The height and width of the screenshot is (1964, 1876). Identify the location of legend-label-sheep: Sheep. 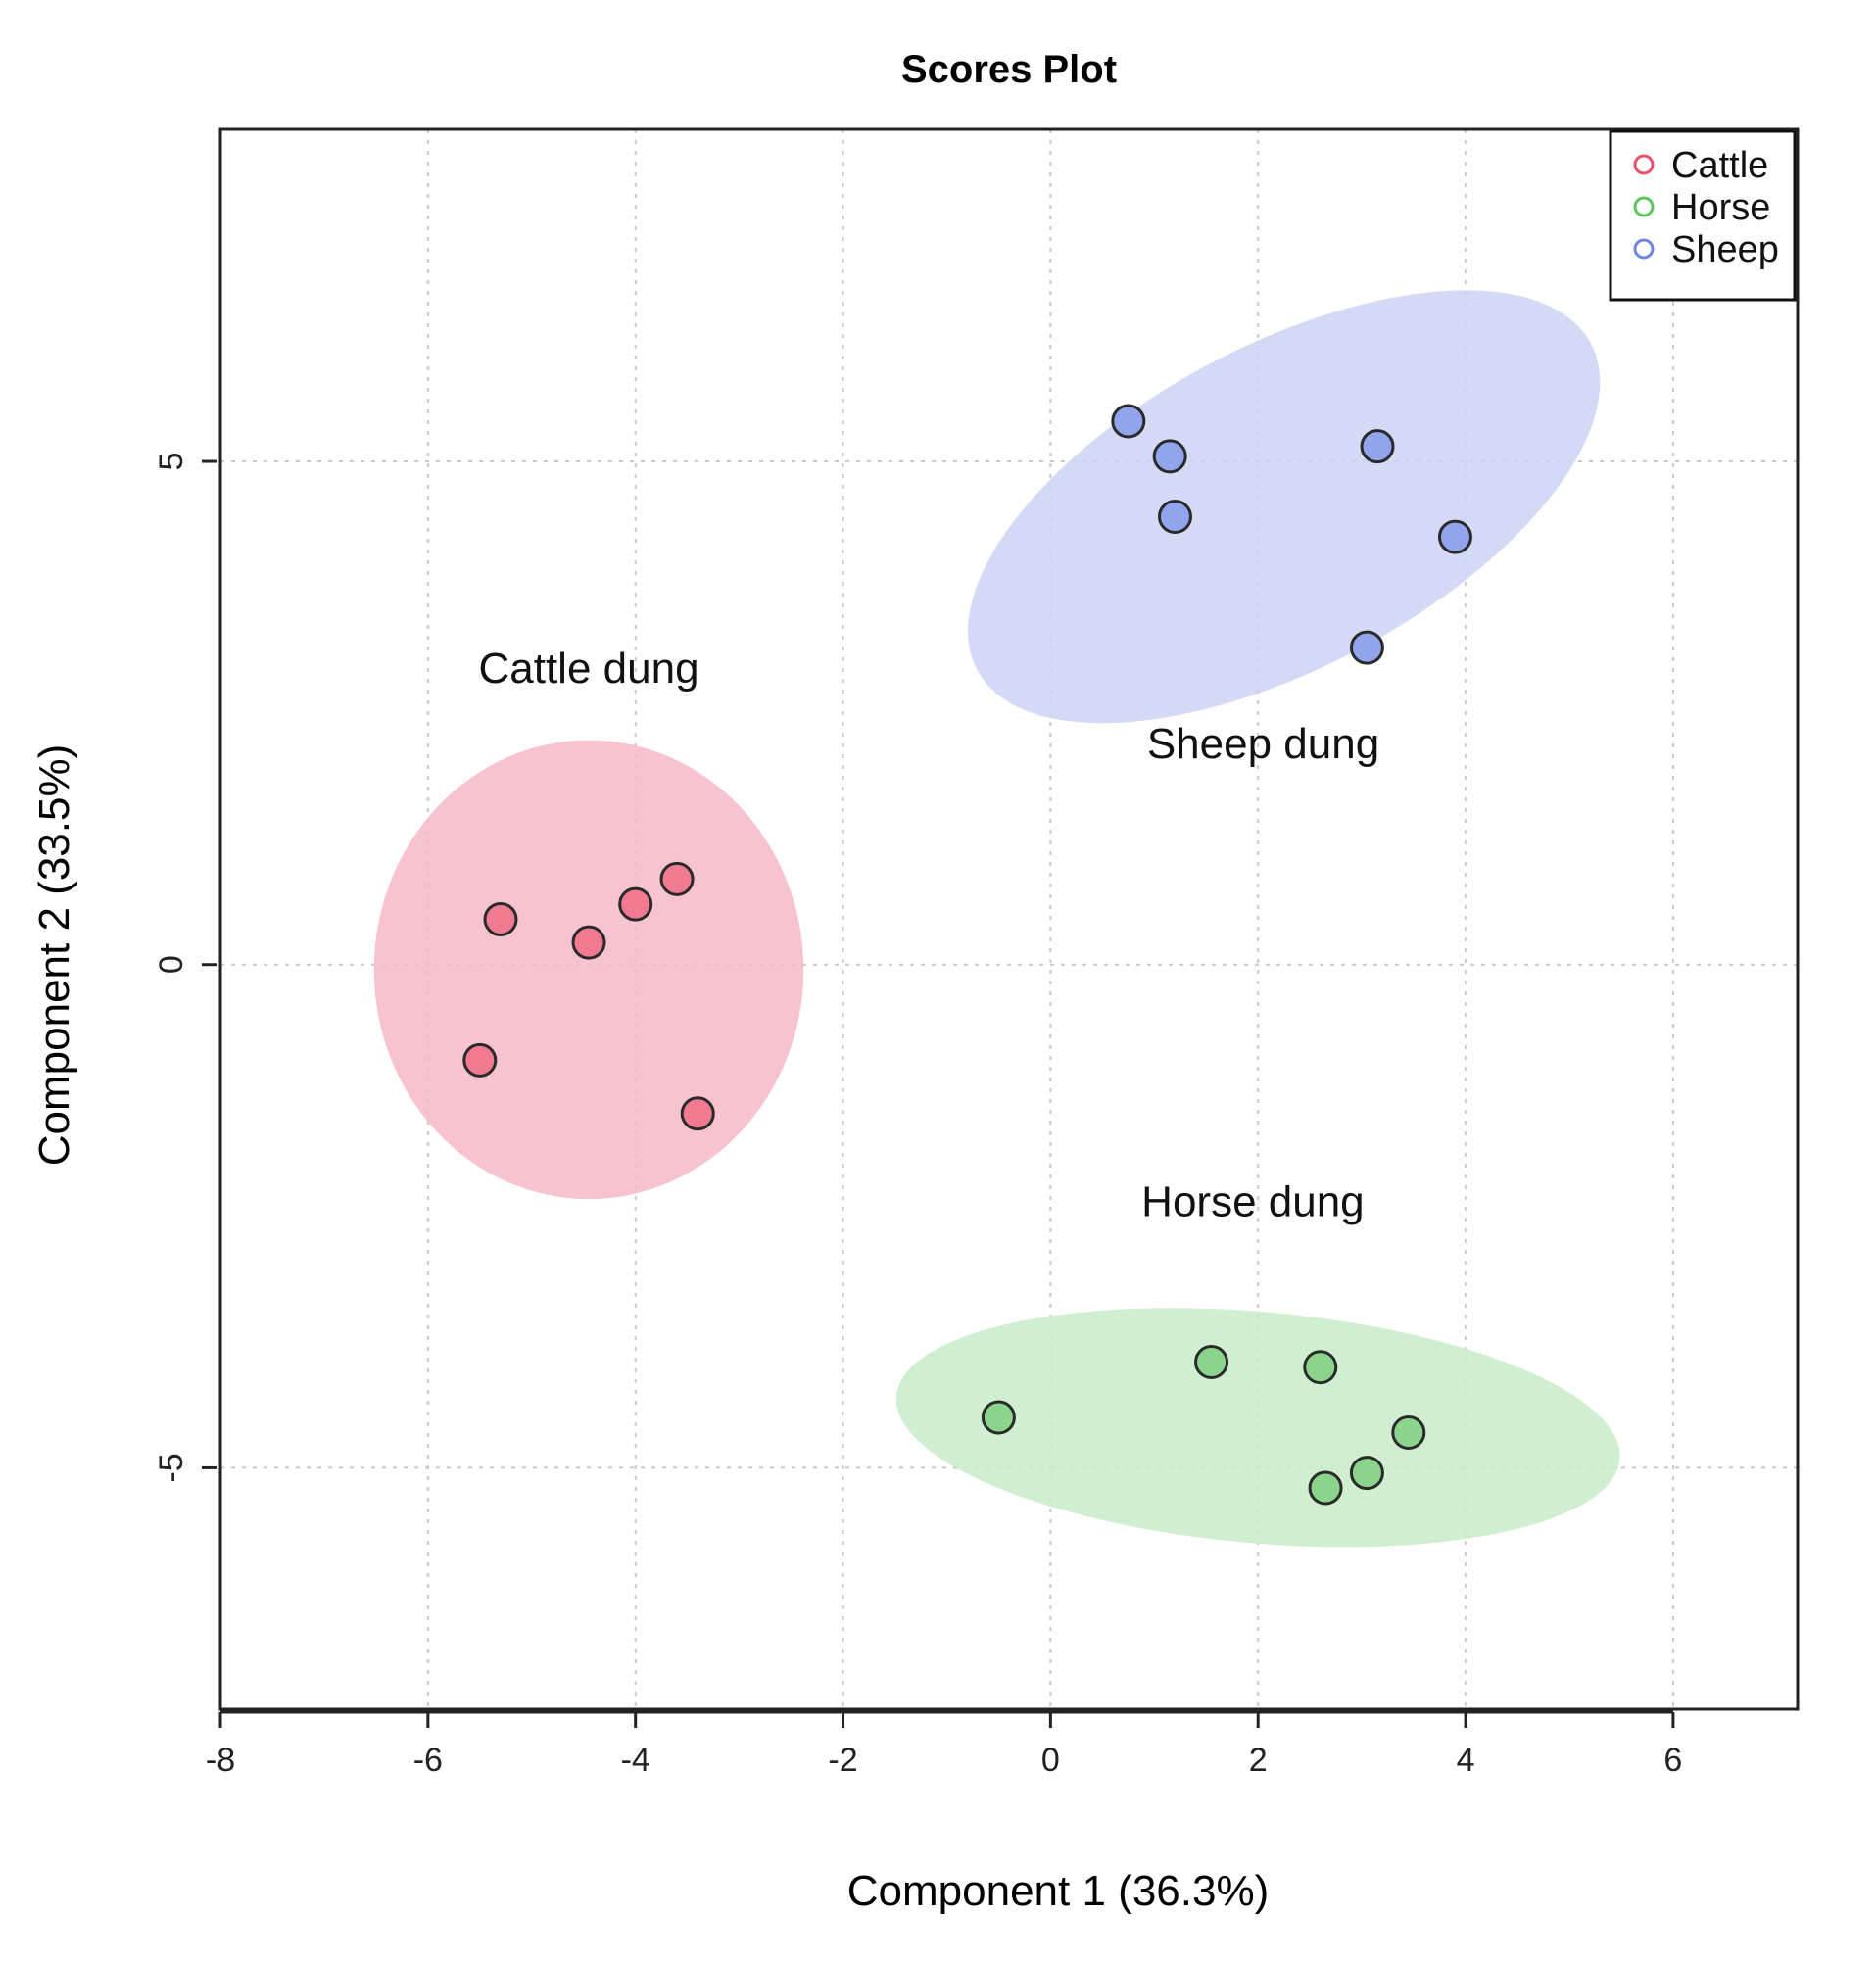
(1725, 249).